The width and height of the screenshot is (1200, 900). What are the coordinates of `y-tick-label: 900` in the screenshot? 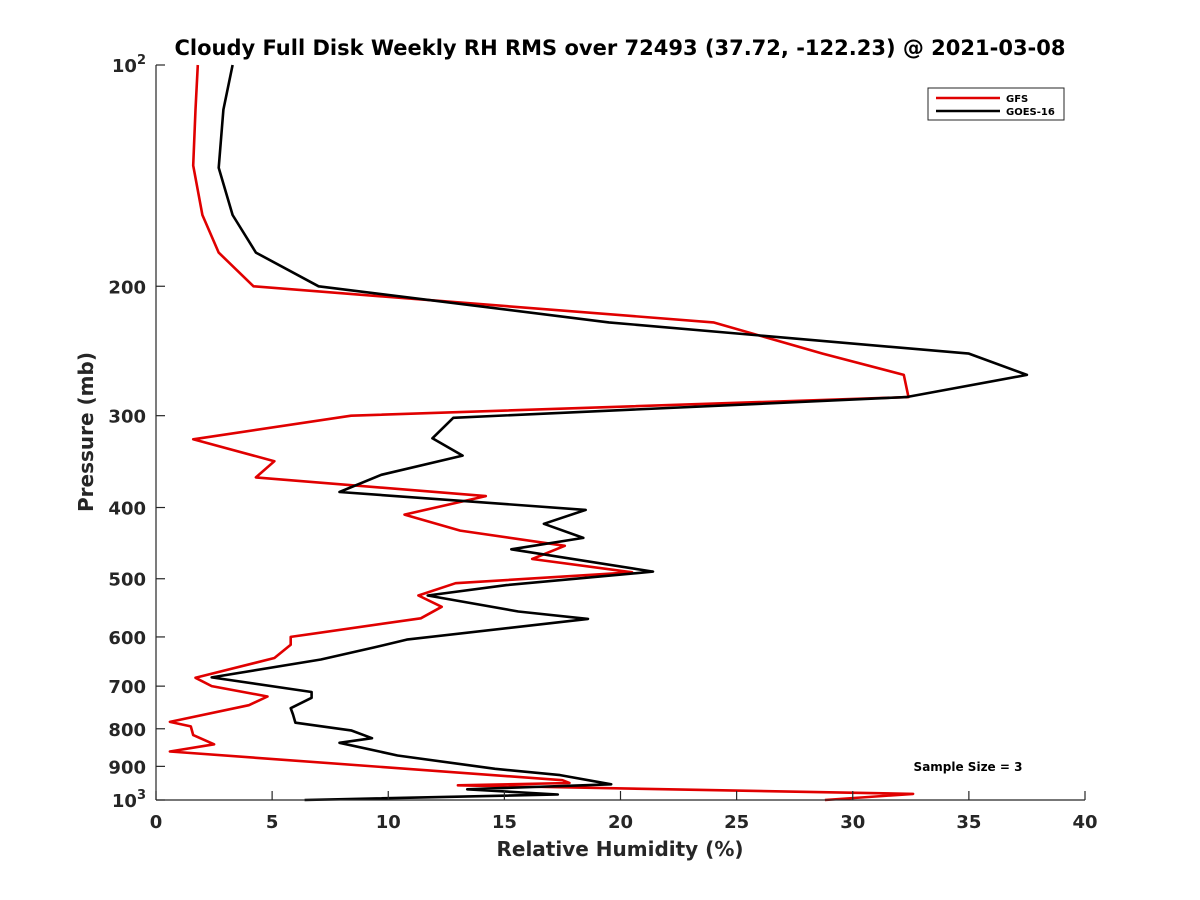 It's located at (127, 767).